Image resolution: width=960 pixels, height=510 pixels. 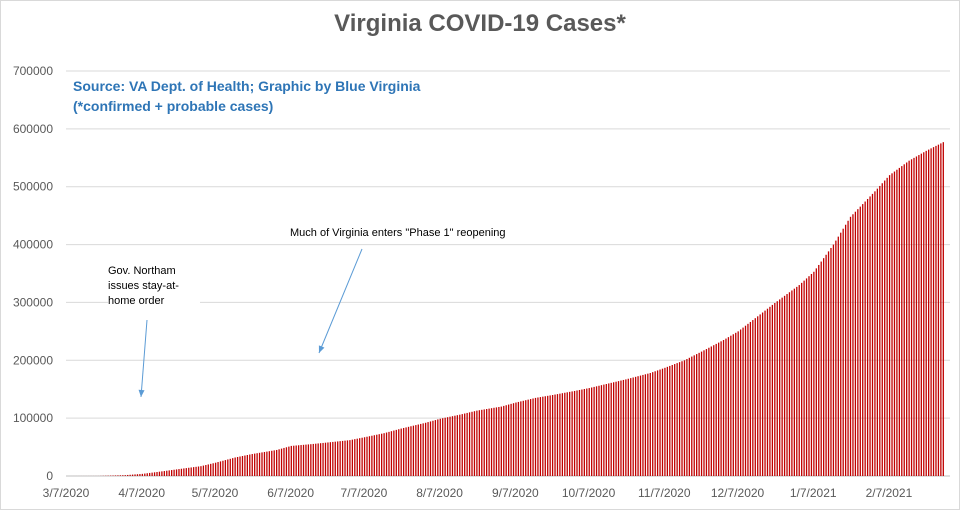 What do you see at coordinates (321, 349) in the screenshot?
I see `annotation-arrow-head` at bounding box center [321, 349].